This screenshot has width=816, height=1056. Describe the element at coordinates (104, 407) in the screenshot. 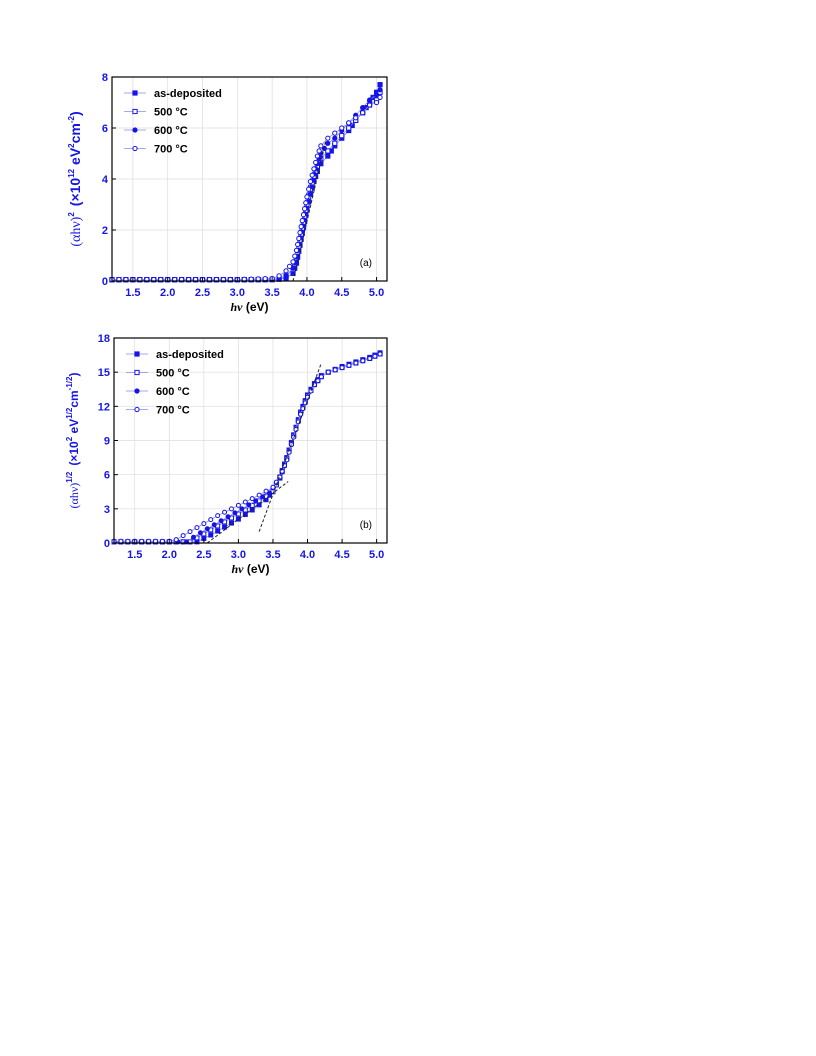

I see `y-tick-label: 12` at that location.